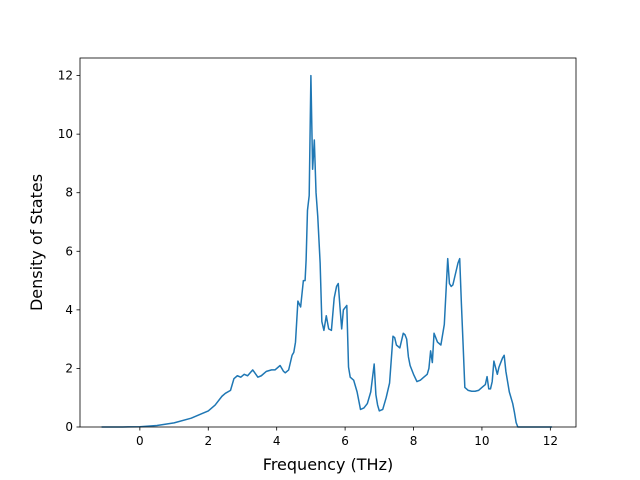 This screenshot has height=480, width=640. I want to click on y-tick-label: 8, so click(69, 193).